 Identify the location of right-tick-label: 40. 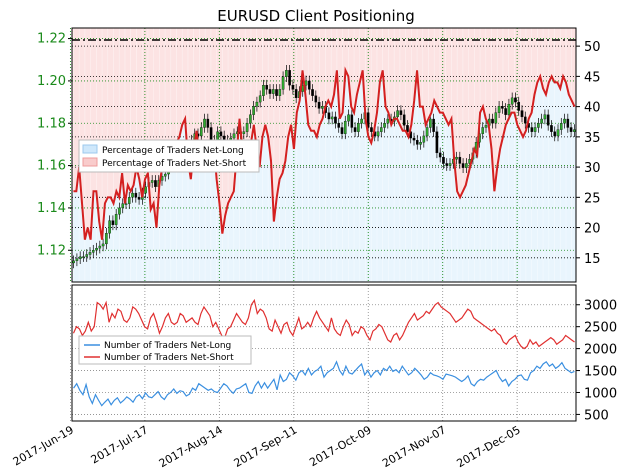
(592, 108).